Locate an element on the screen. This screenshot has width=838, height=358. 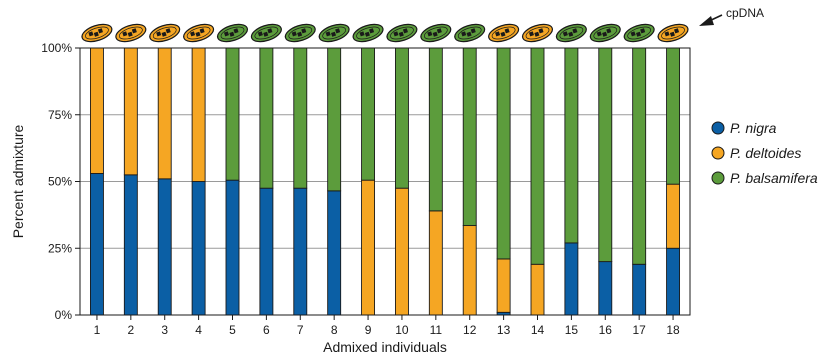
cpdna-annotation: cpDNA is located at coordinates (731, 16).